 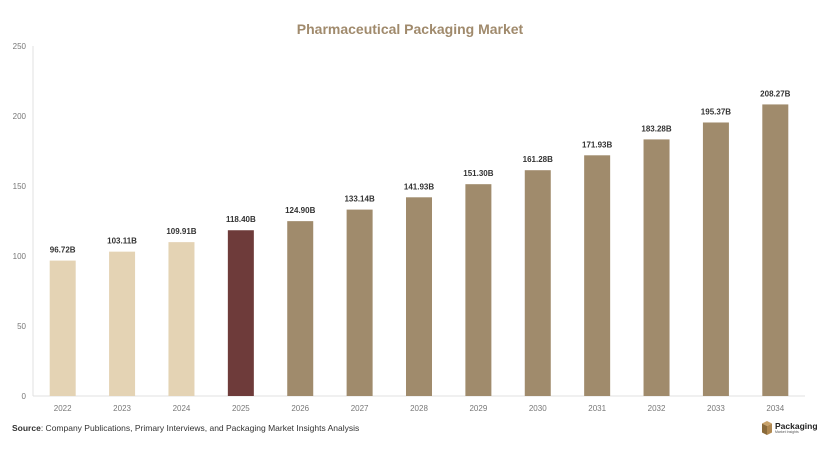 What do you see at coordinates (478, 408) in the screenshot?
I see `x-tick-label: 2029` at bounding box center [478, 408].